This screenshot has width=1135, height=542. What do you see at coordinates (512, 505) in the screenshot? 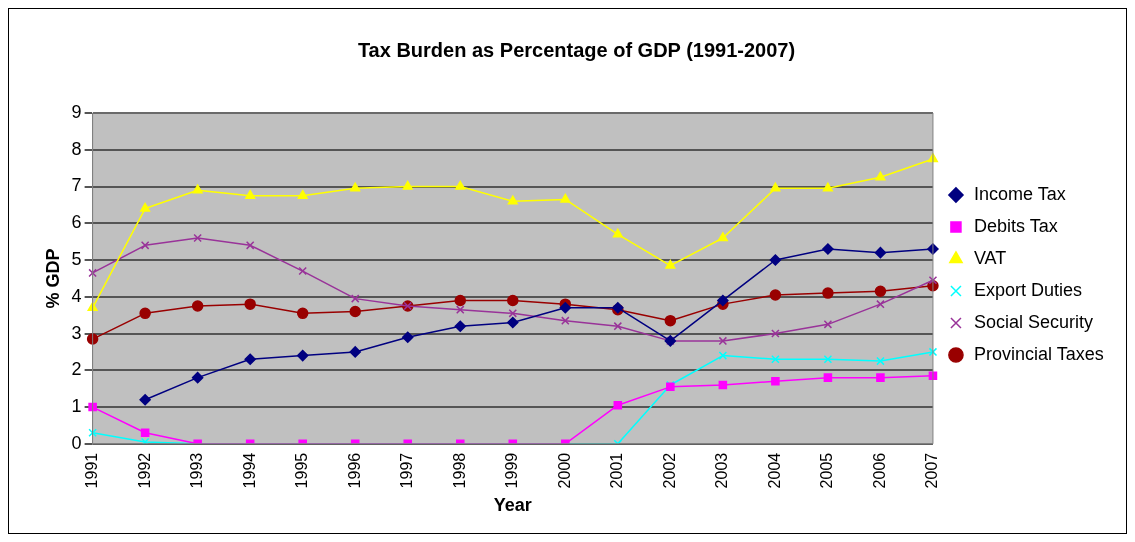
I see `x-axis-title: Year` at bounding box center [512, 505].